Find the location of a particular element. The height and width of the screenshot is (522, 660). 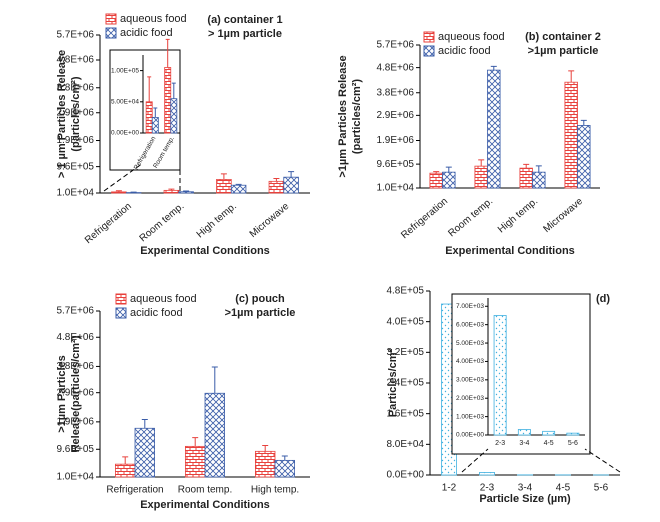

y-tick-label: 0.0E+00 is located at coordinates (405, 475).